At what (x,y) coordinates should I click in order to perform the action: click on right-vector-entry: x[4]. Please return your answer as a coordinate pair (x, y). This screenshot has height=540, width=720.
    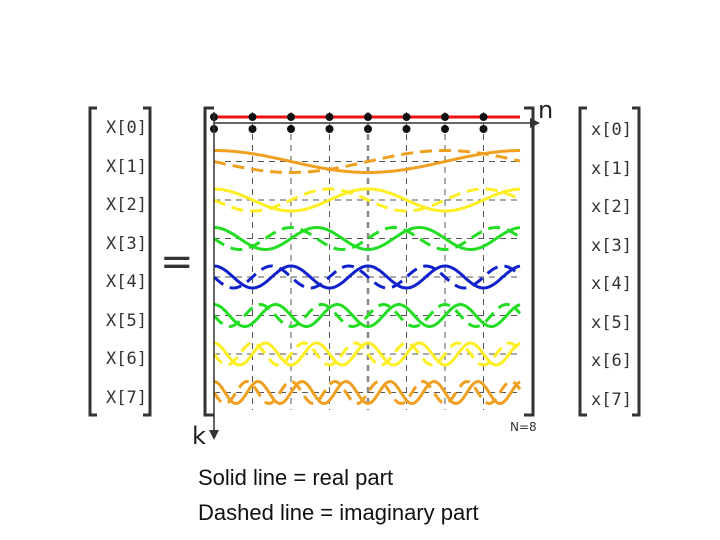
    Looking at the image, I should click on (611, 284).